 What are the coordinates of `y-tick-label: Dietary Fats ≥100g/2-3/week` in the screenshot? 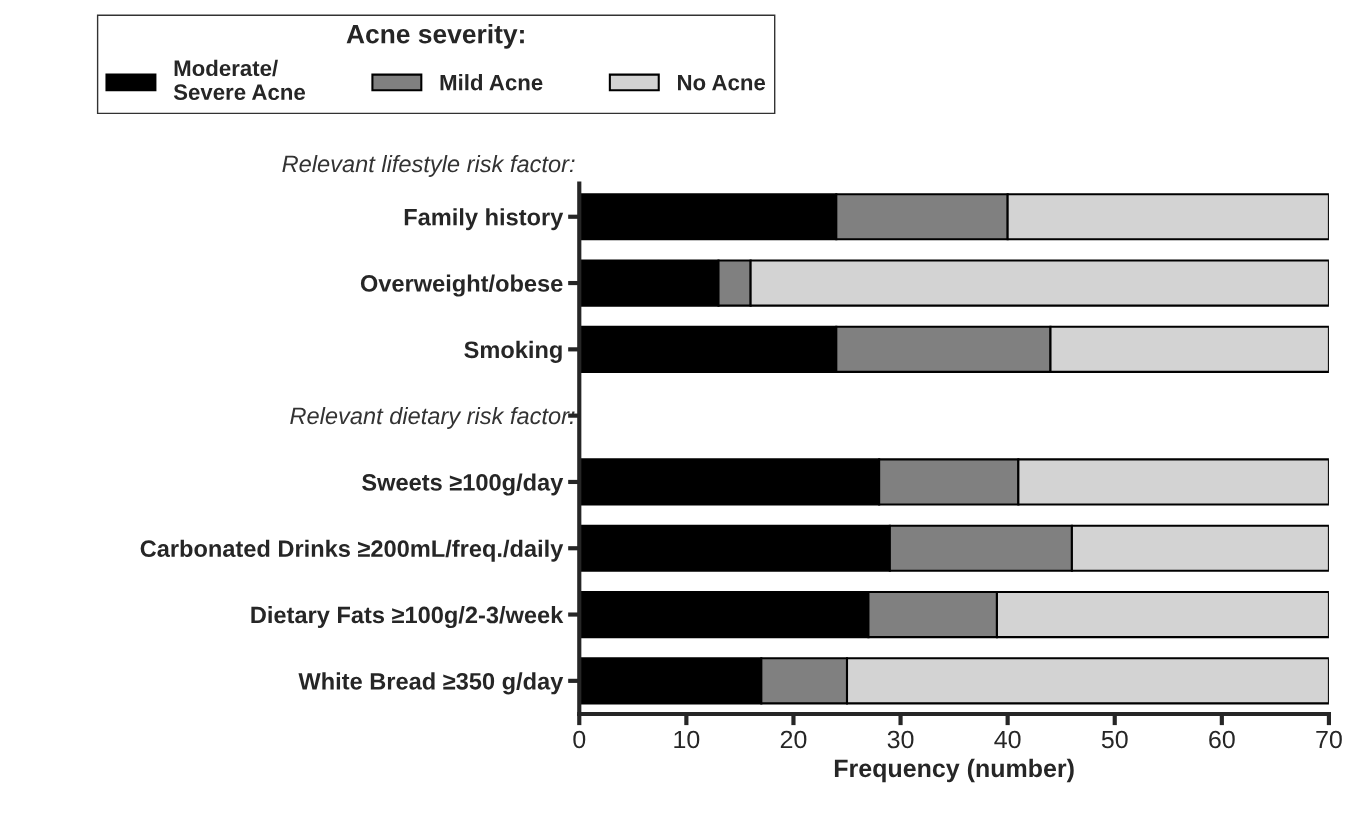 It's located at (407, 617).